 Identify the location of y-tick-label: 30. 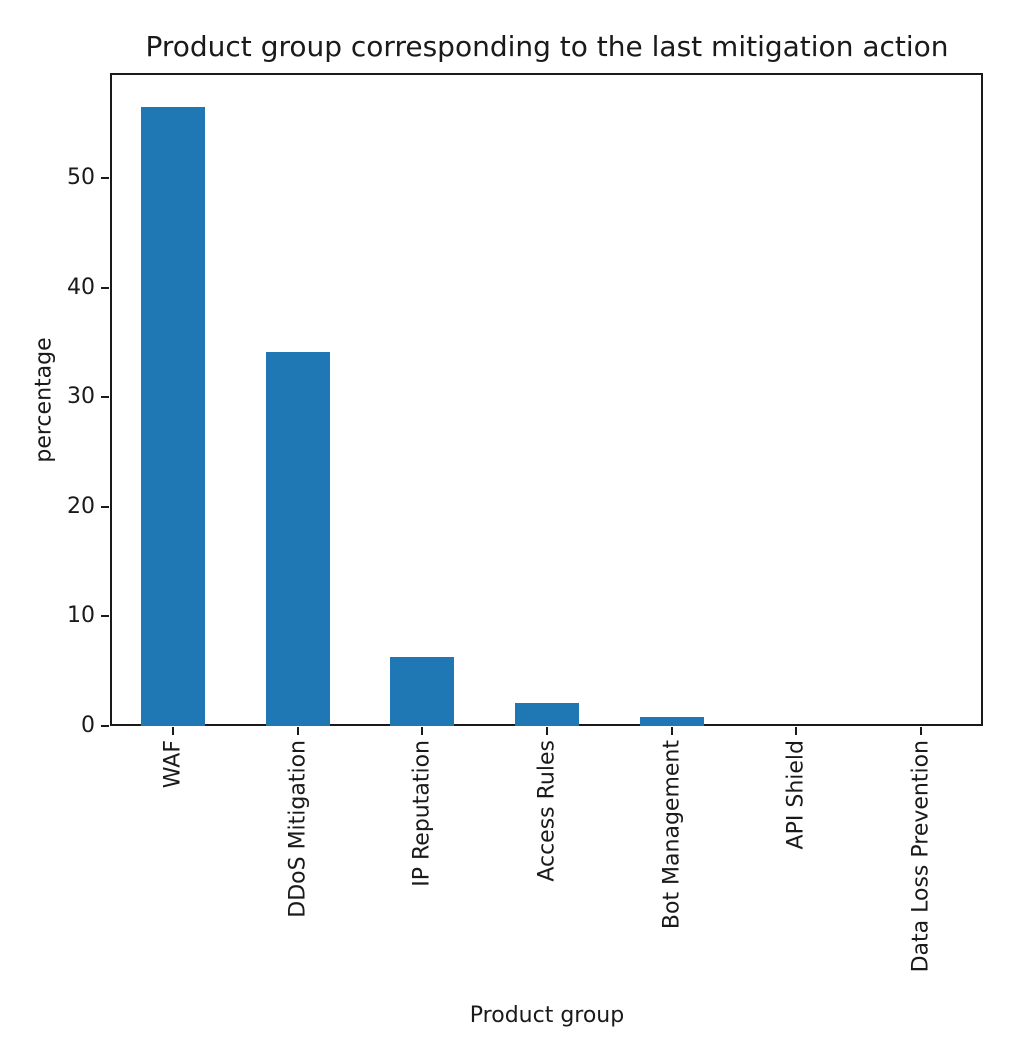
(81, 397).